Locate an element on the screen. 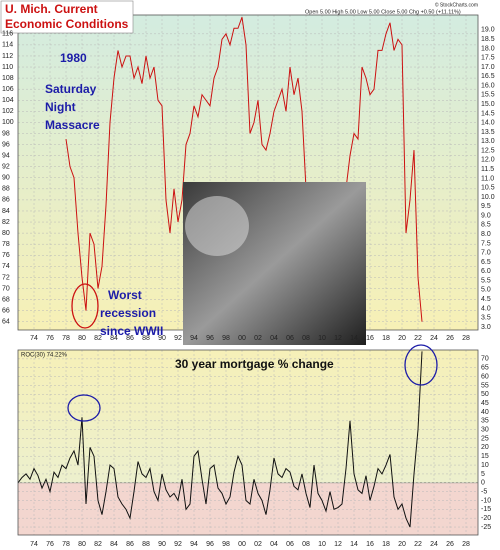 The height and width of the screenshot is (550, 500). x-tick-label: 86 is located at coordinates (130, 338).